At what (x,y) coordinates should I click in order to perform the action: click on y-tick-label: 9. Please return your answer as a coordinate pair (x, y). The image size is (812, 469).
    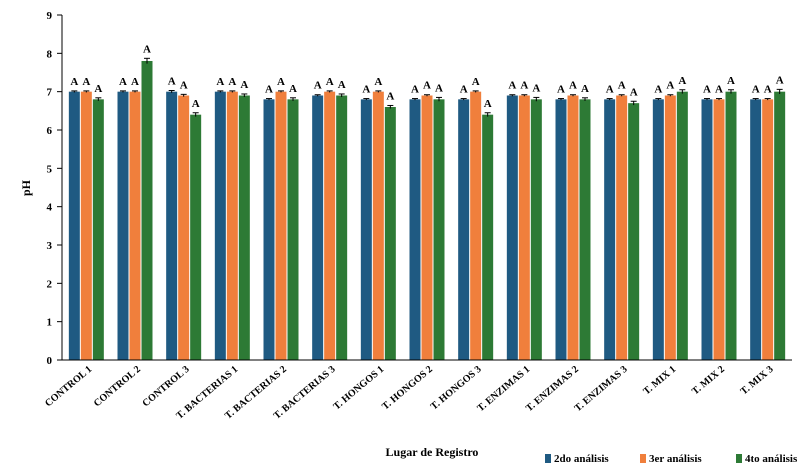
    Looking at the image, I should click on (50, 16).